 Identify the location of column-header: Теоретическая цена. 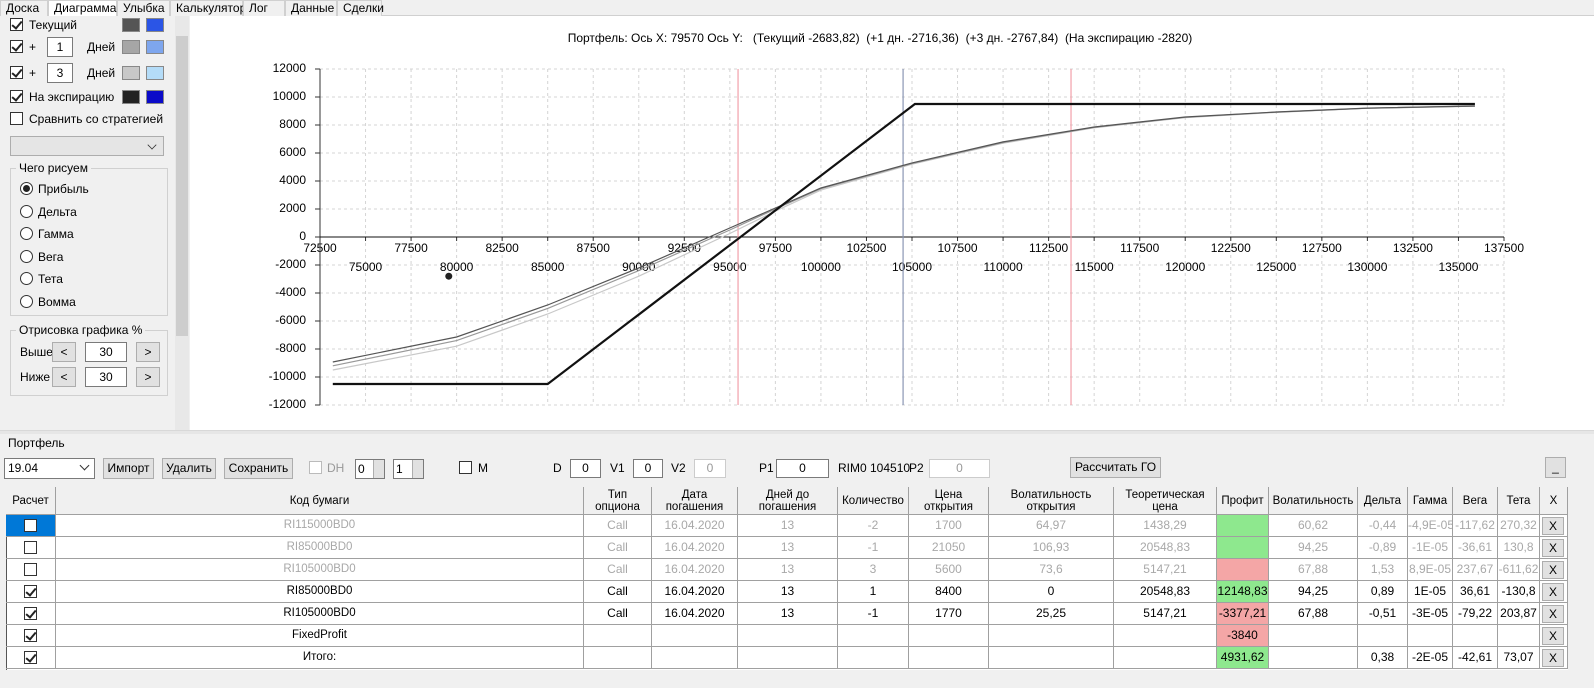
(1165, 501).